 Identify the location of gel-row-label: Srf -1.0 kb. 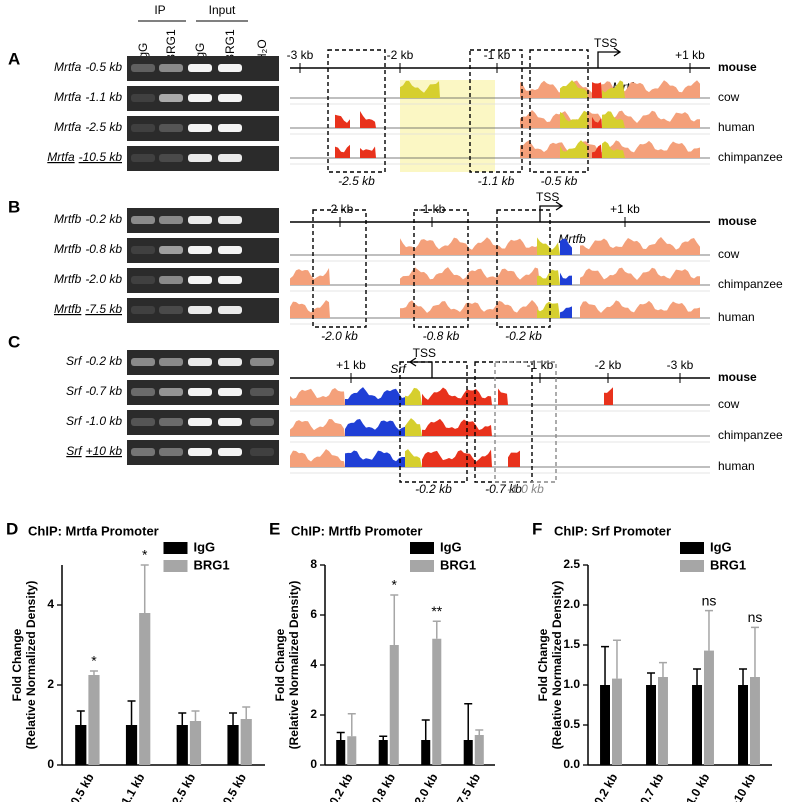
(94, 421).